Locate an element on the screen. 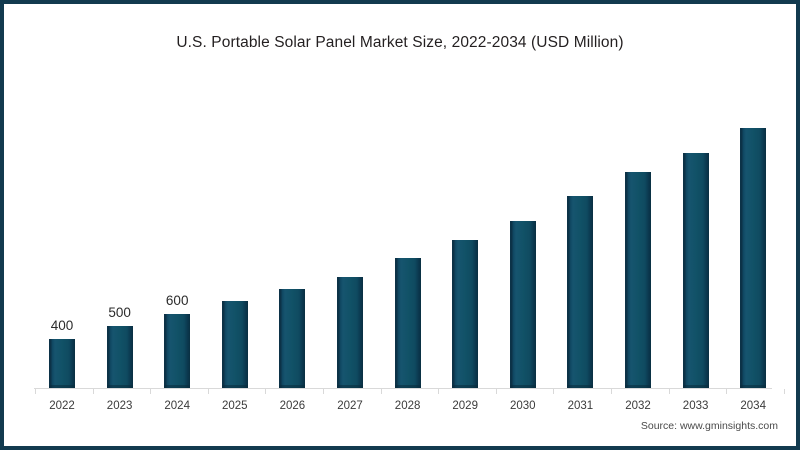  bar-2026 is located at coordinates (292, 338).